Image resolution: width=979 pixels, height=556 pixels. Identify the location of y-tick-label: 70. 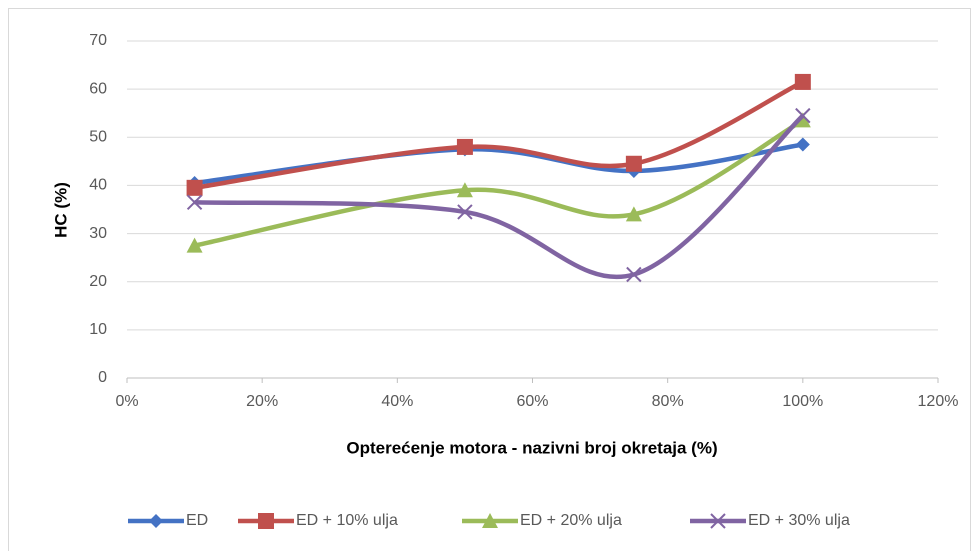
(98, 40).